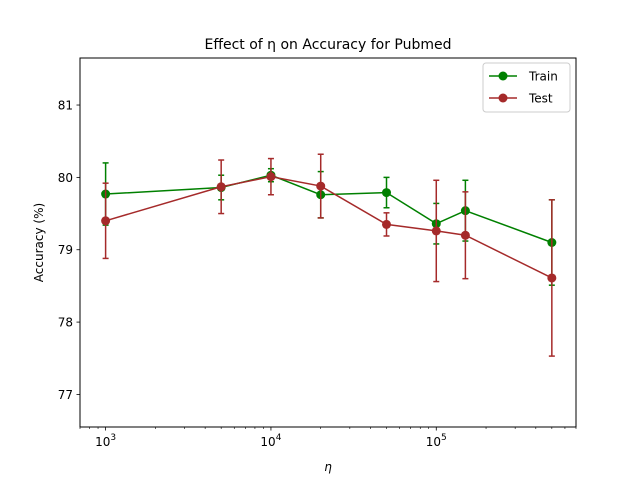  What do you see at coordinates (329, 209) in the screenshot?
I see `series-line` at bounding box center [329, 209].